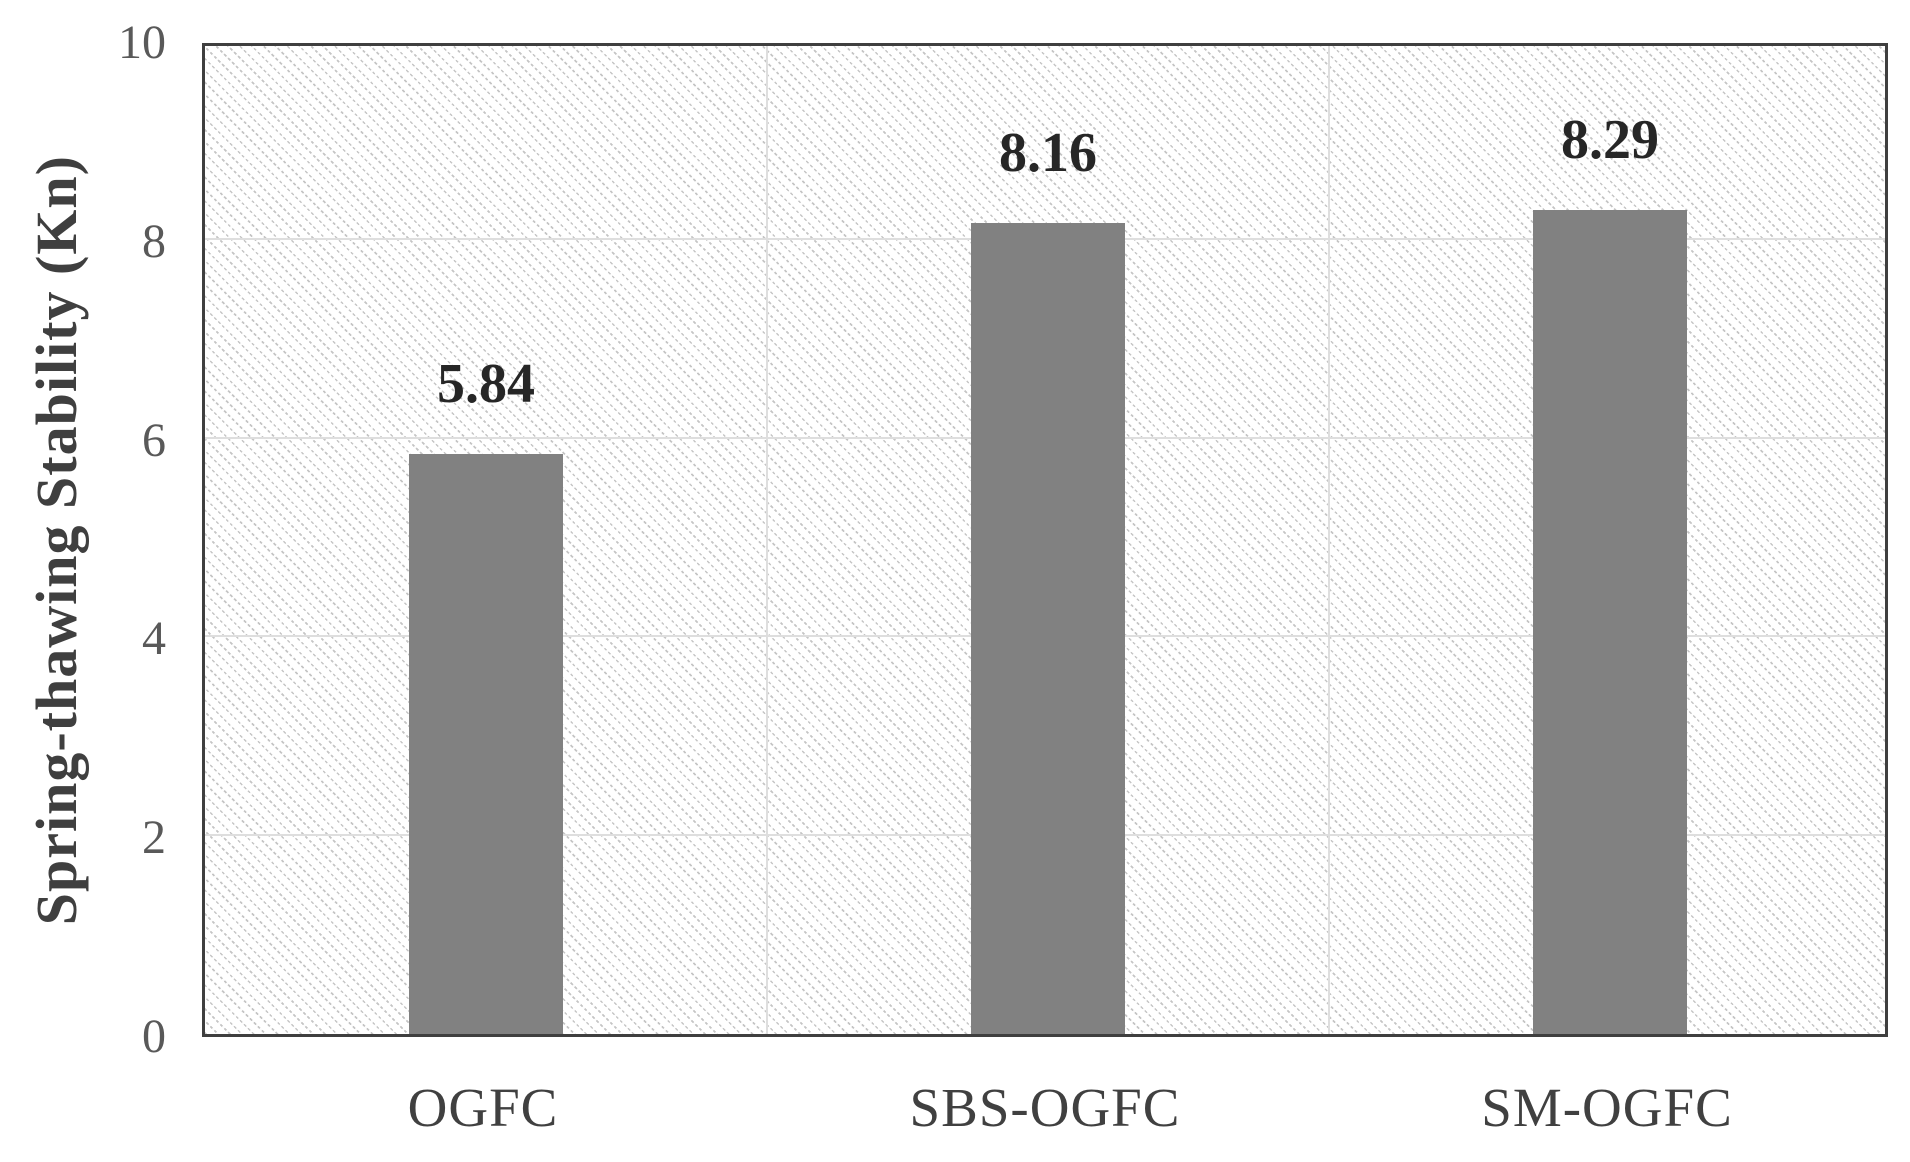 This screenshot has width=1910, height=1162. Describe the element at coordinates (1610, 139) in the screenshot. I see `bar-value-label: 8.29` at that location.